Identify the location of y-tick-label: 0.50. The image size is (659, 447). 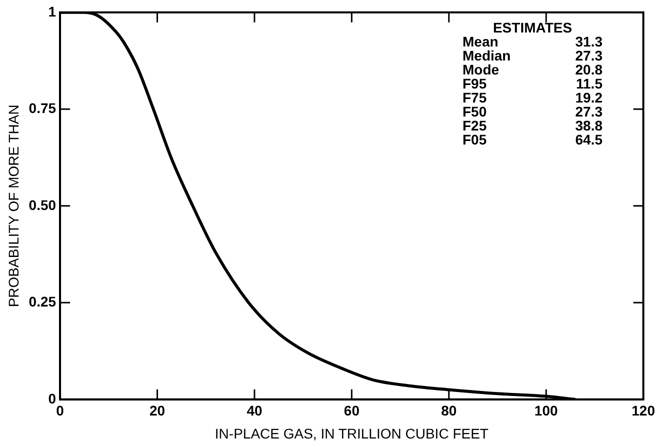
(42, 204).